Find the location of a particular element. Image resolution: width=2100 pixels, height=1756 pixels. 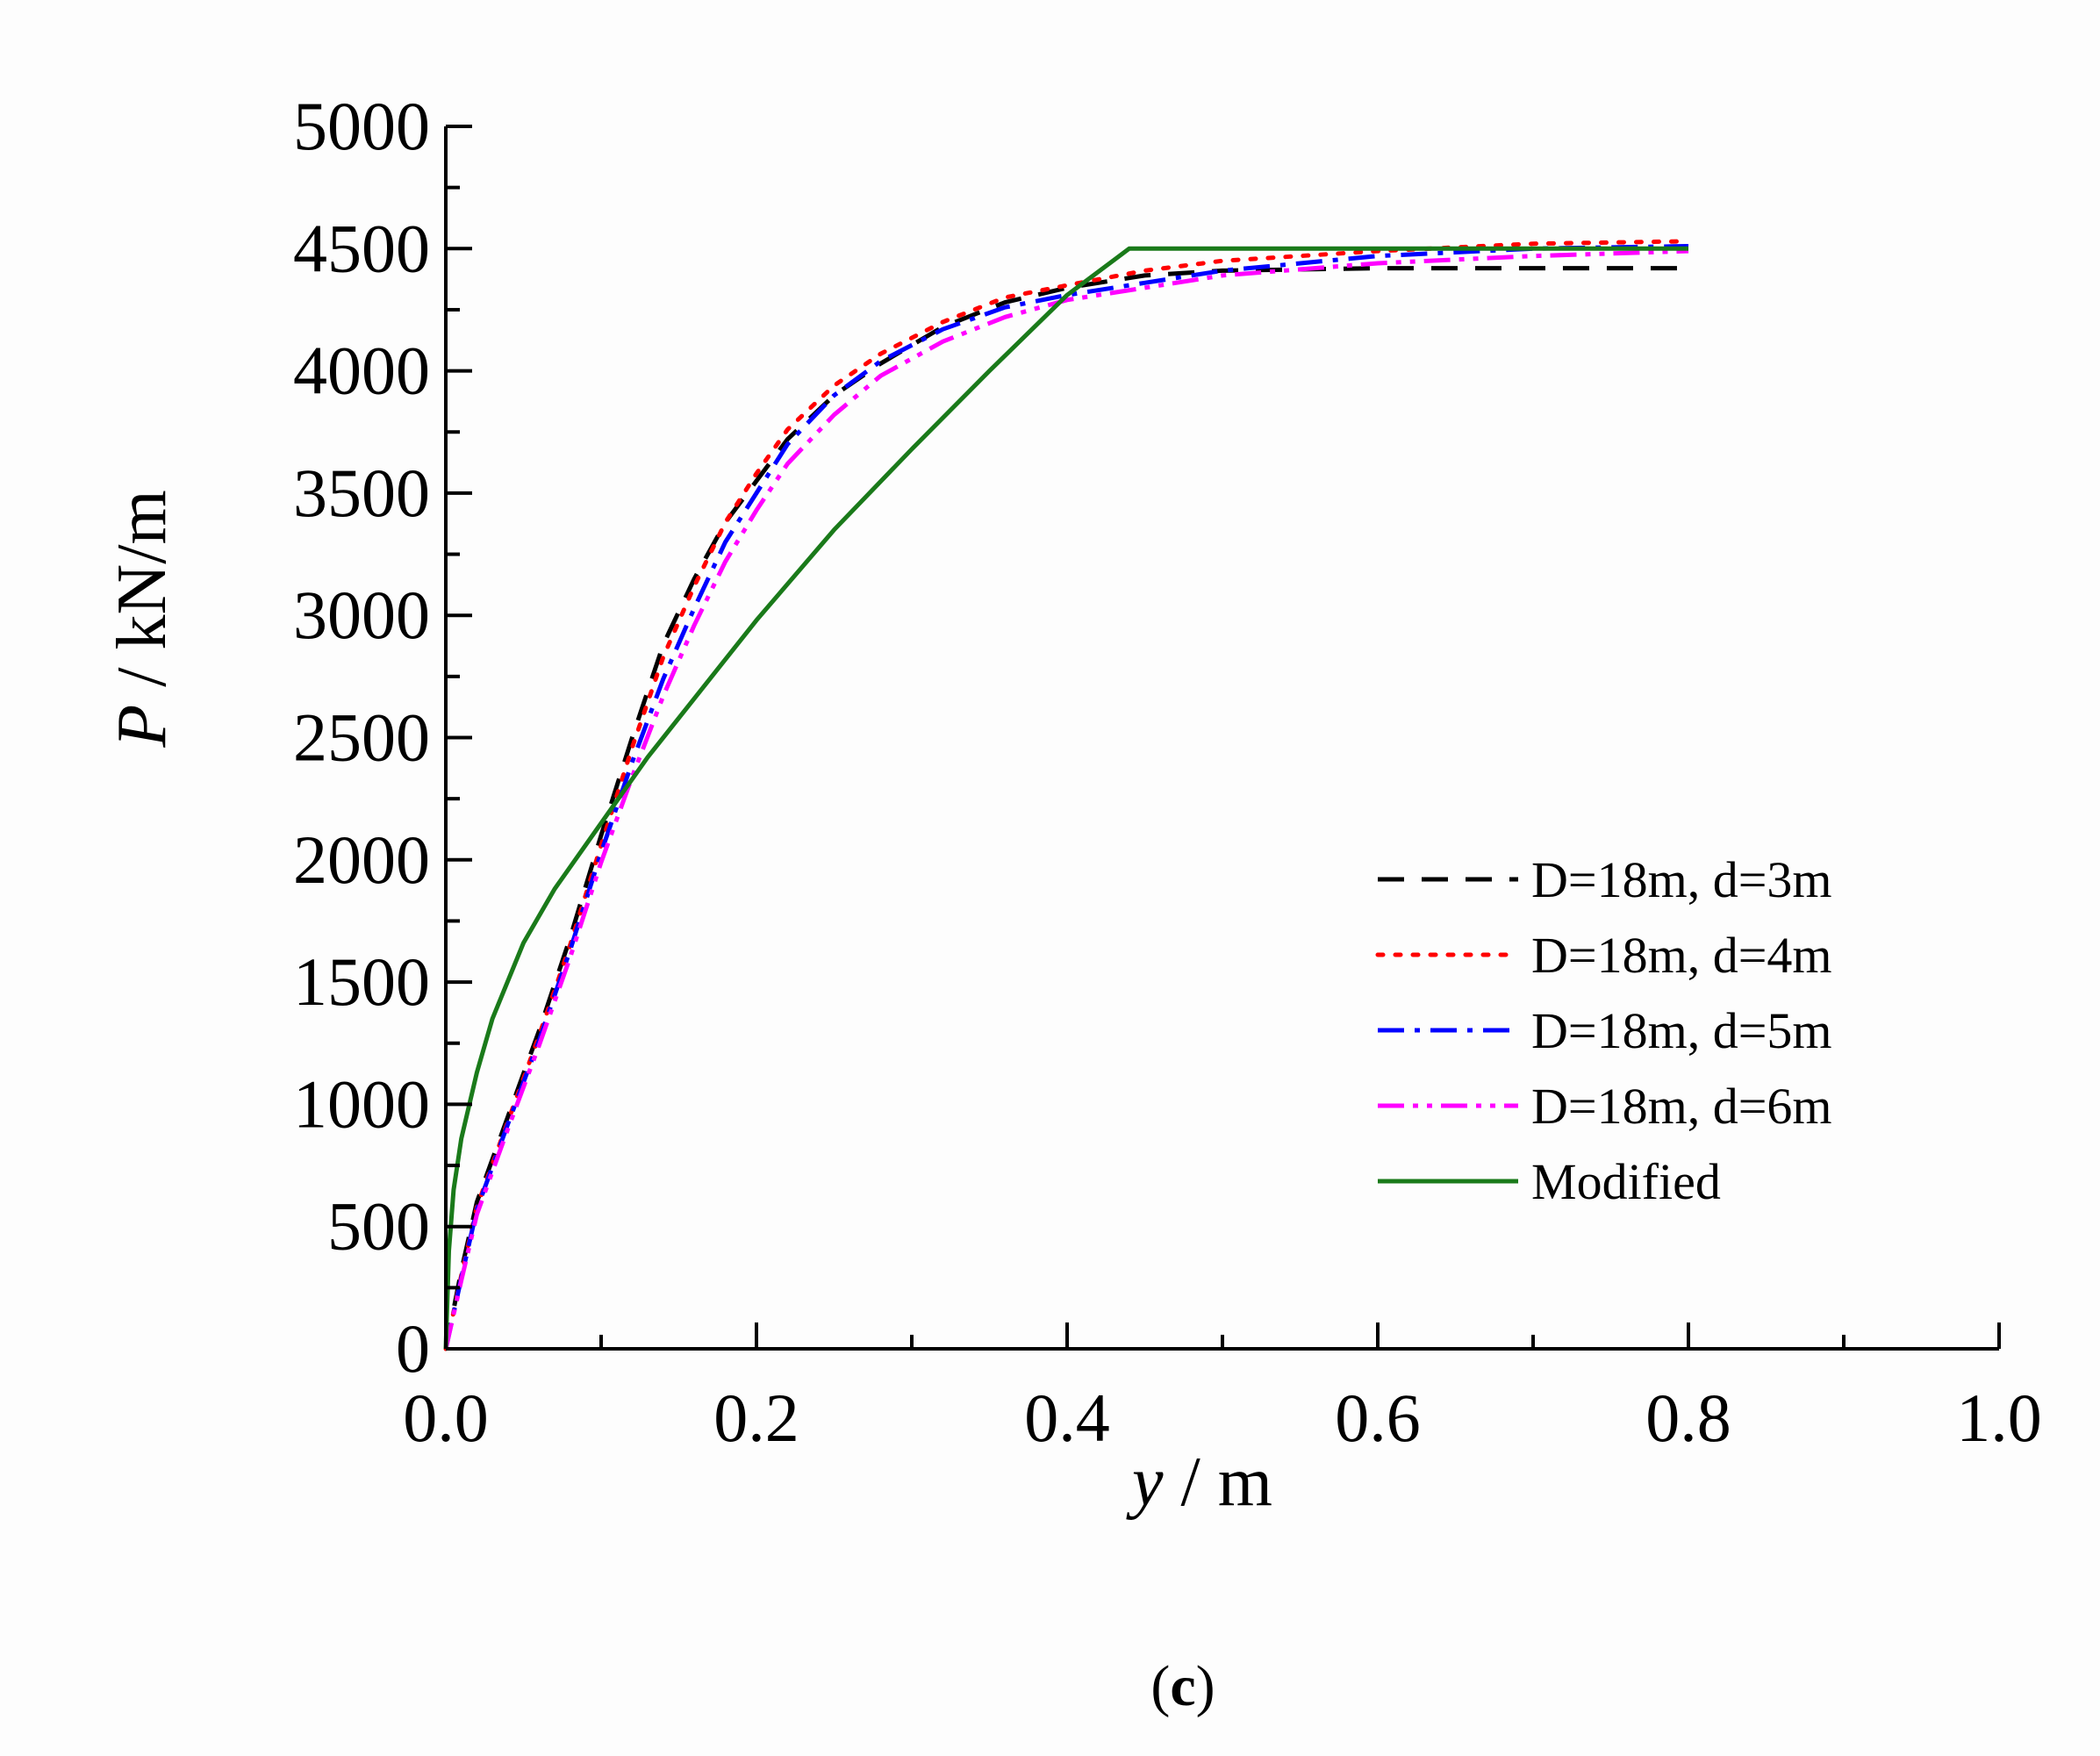

y-axis-title: P / kN/m is located at coordinates (142, 619).